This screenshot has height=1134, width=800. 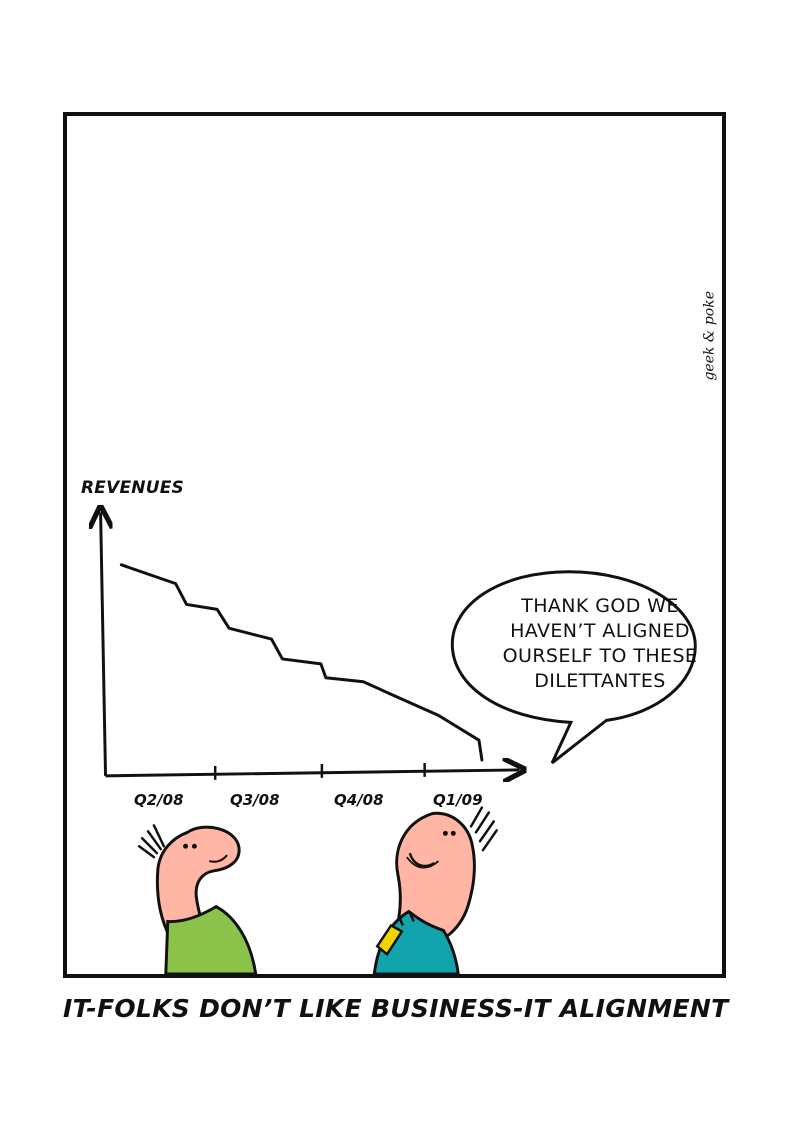 I want to click on revenue-line, so click(x=301, y=662).